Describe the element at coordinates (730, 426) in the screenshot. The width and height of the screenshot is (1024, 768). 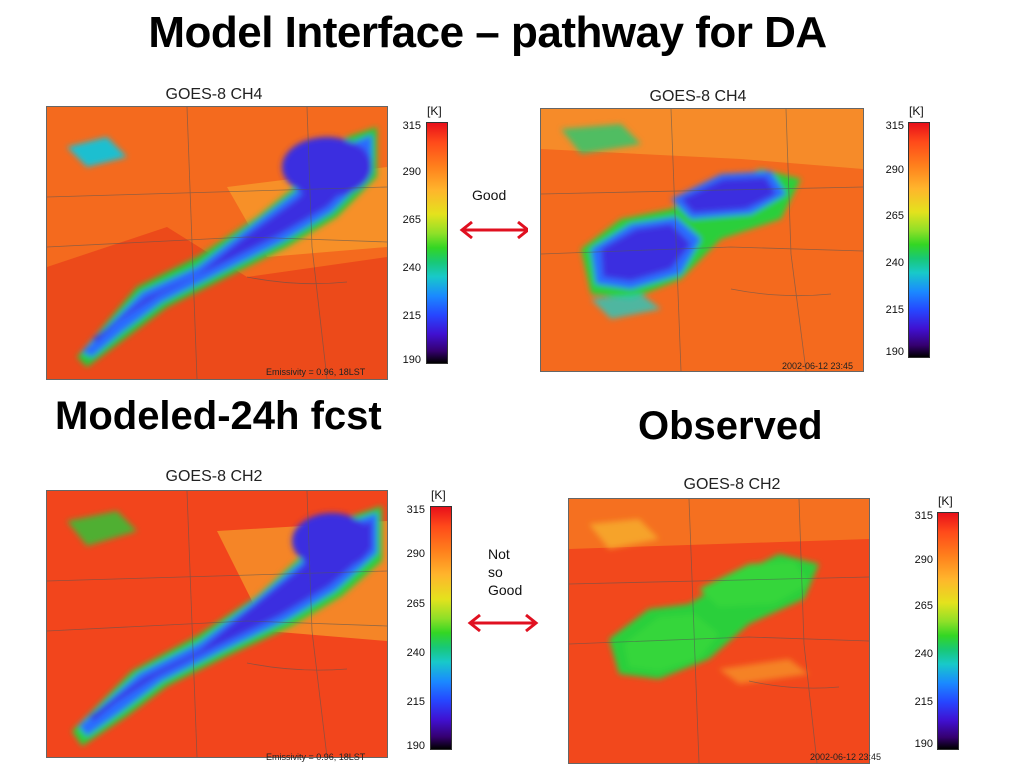
I see `observed-label: Observed` at that location.